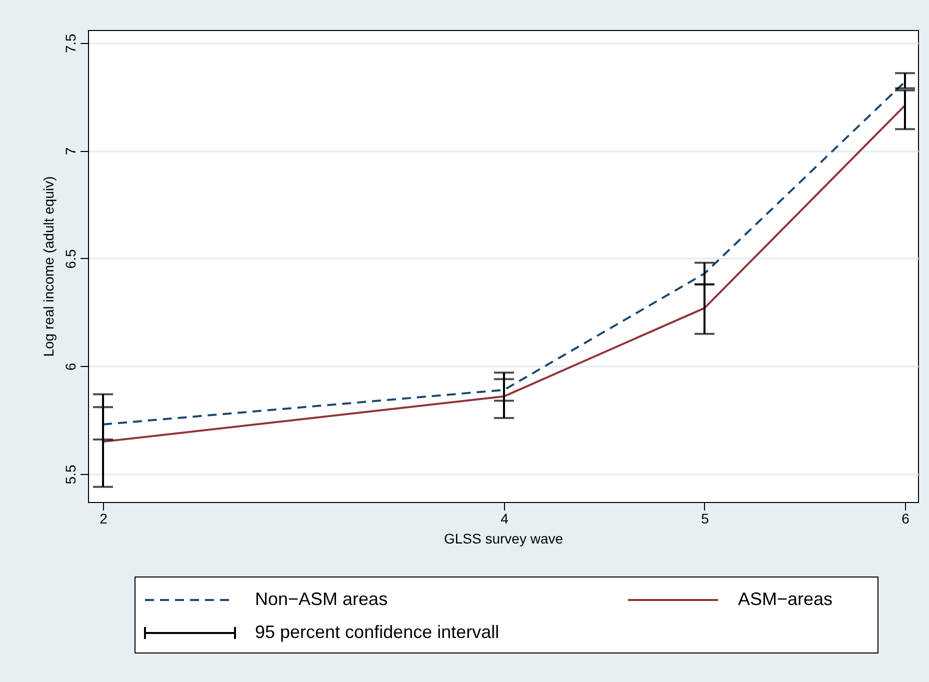  What do you see at coordinates (70, 151) in the screenshot?
I see `y-tick-label: 7` at bounding box center [70, 151].